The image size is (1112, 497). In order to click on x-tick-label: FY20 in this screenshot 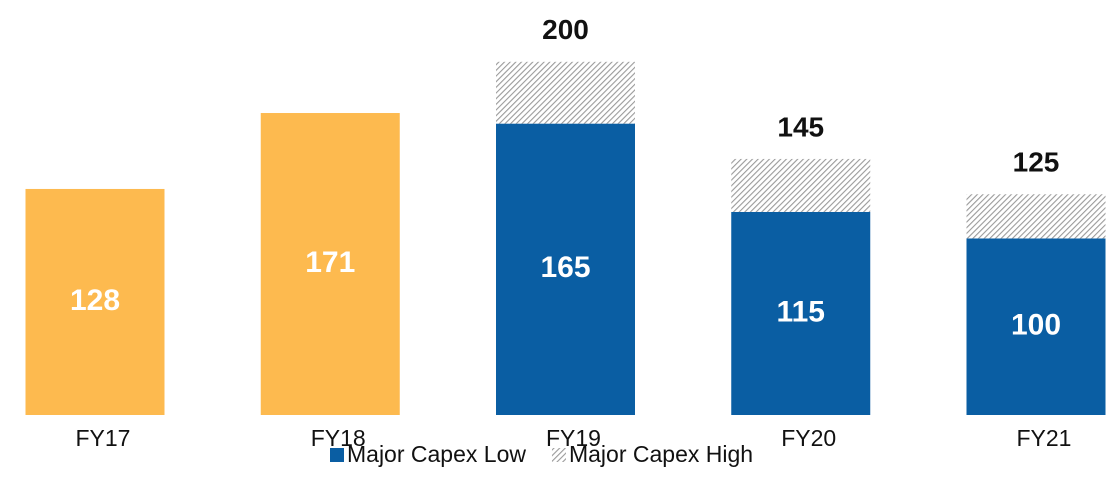, I will do `click(808, 438)`.